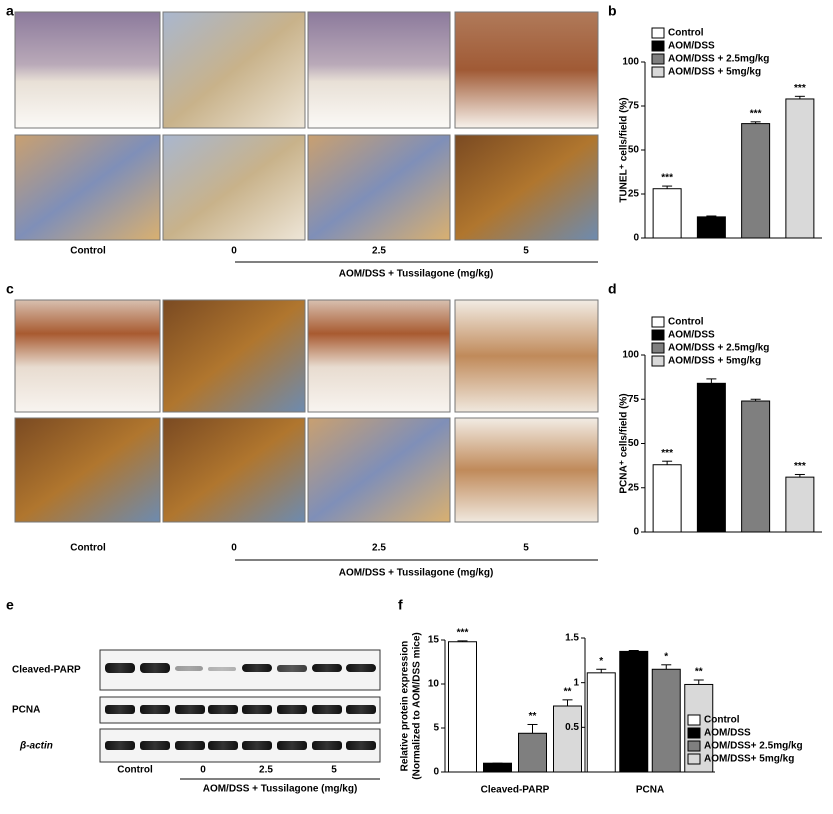 The image size is (833, 814). I want to click on y-tick-label: 5, so click(436, 728).